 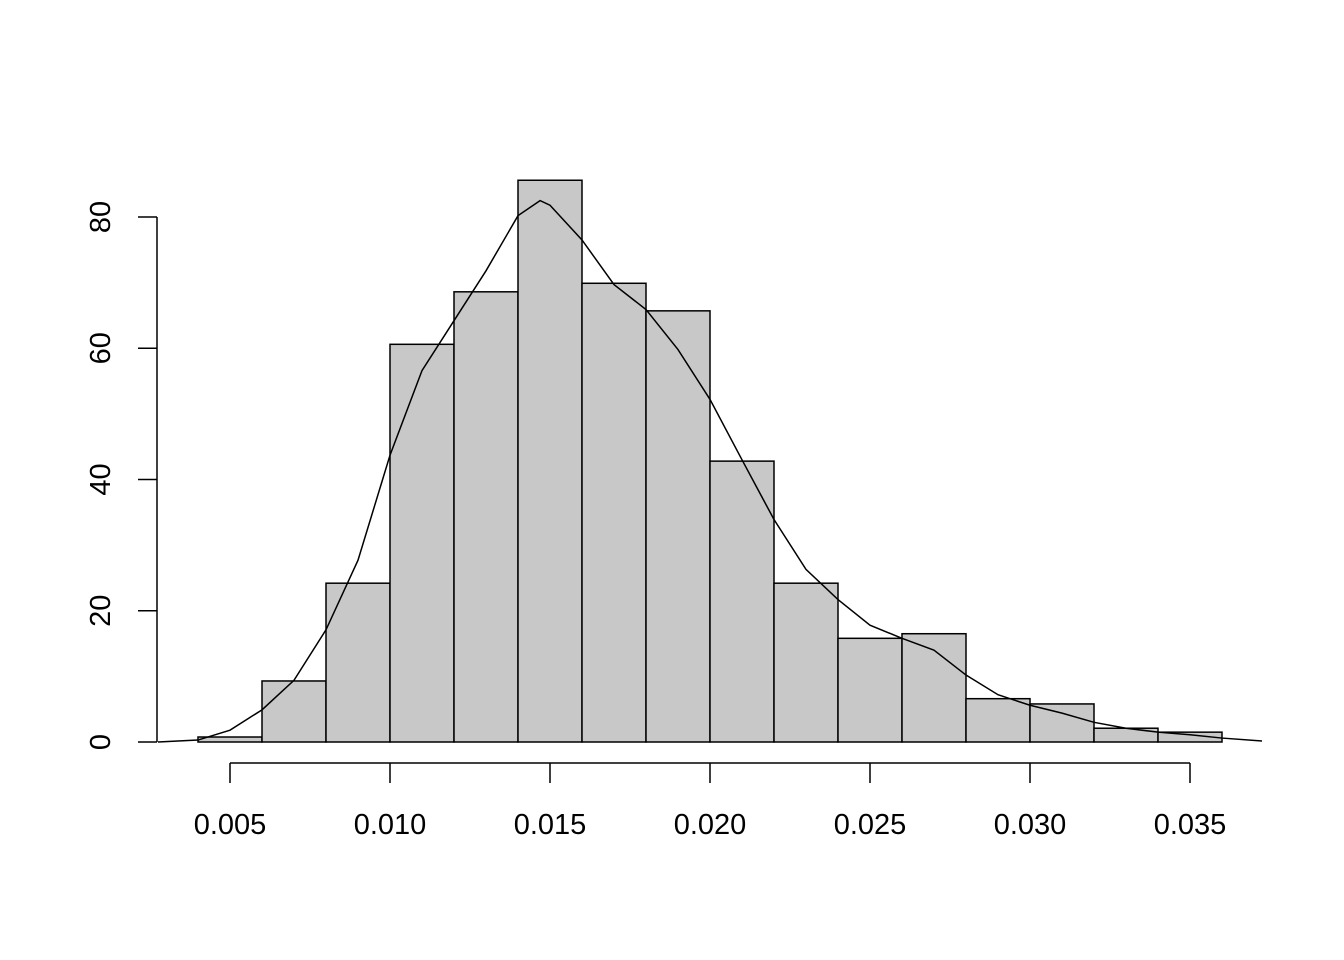 I want to click on x-tick-label: 0.020, so click(x=710, y=825).